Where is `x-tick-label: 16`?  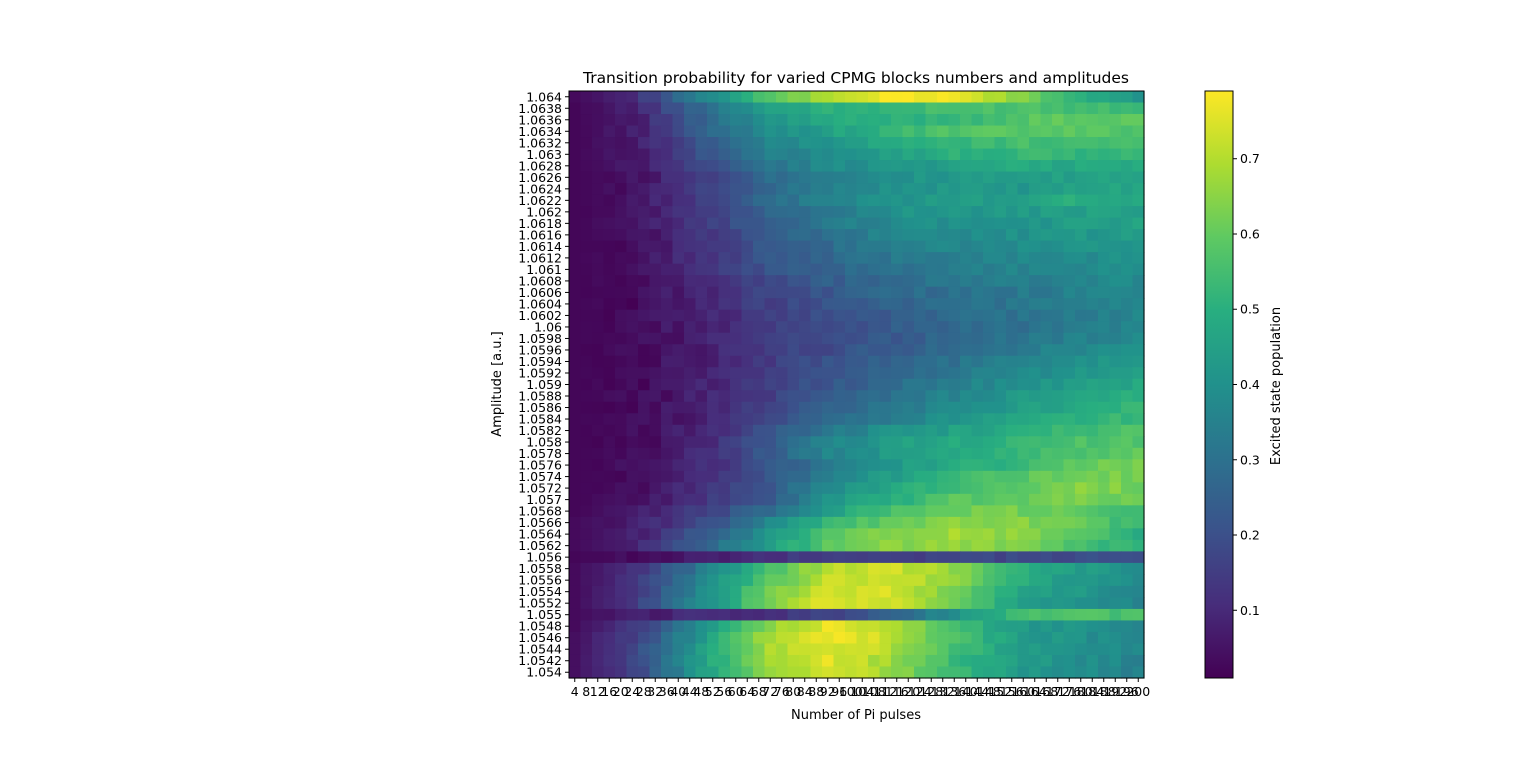
x-tick-label: 16 is located at coordinates (609, 691).